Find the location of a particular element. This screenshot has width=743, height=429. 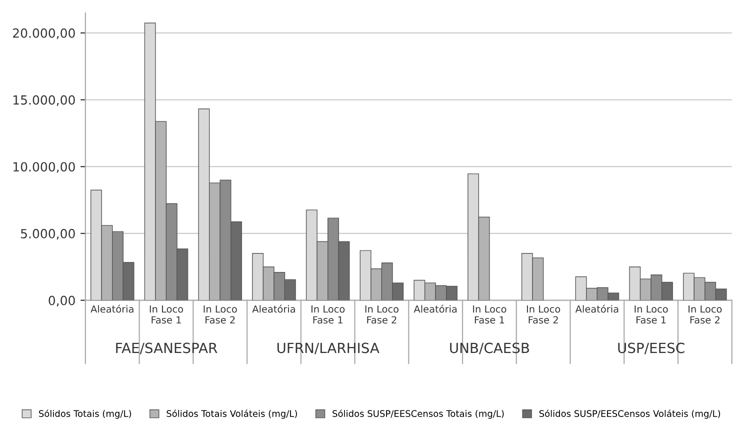

legend-label: Sólidos SUSP/EESCensos Totais (mg/L) is located at coordinates (418, 414).